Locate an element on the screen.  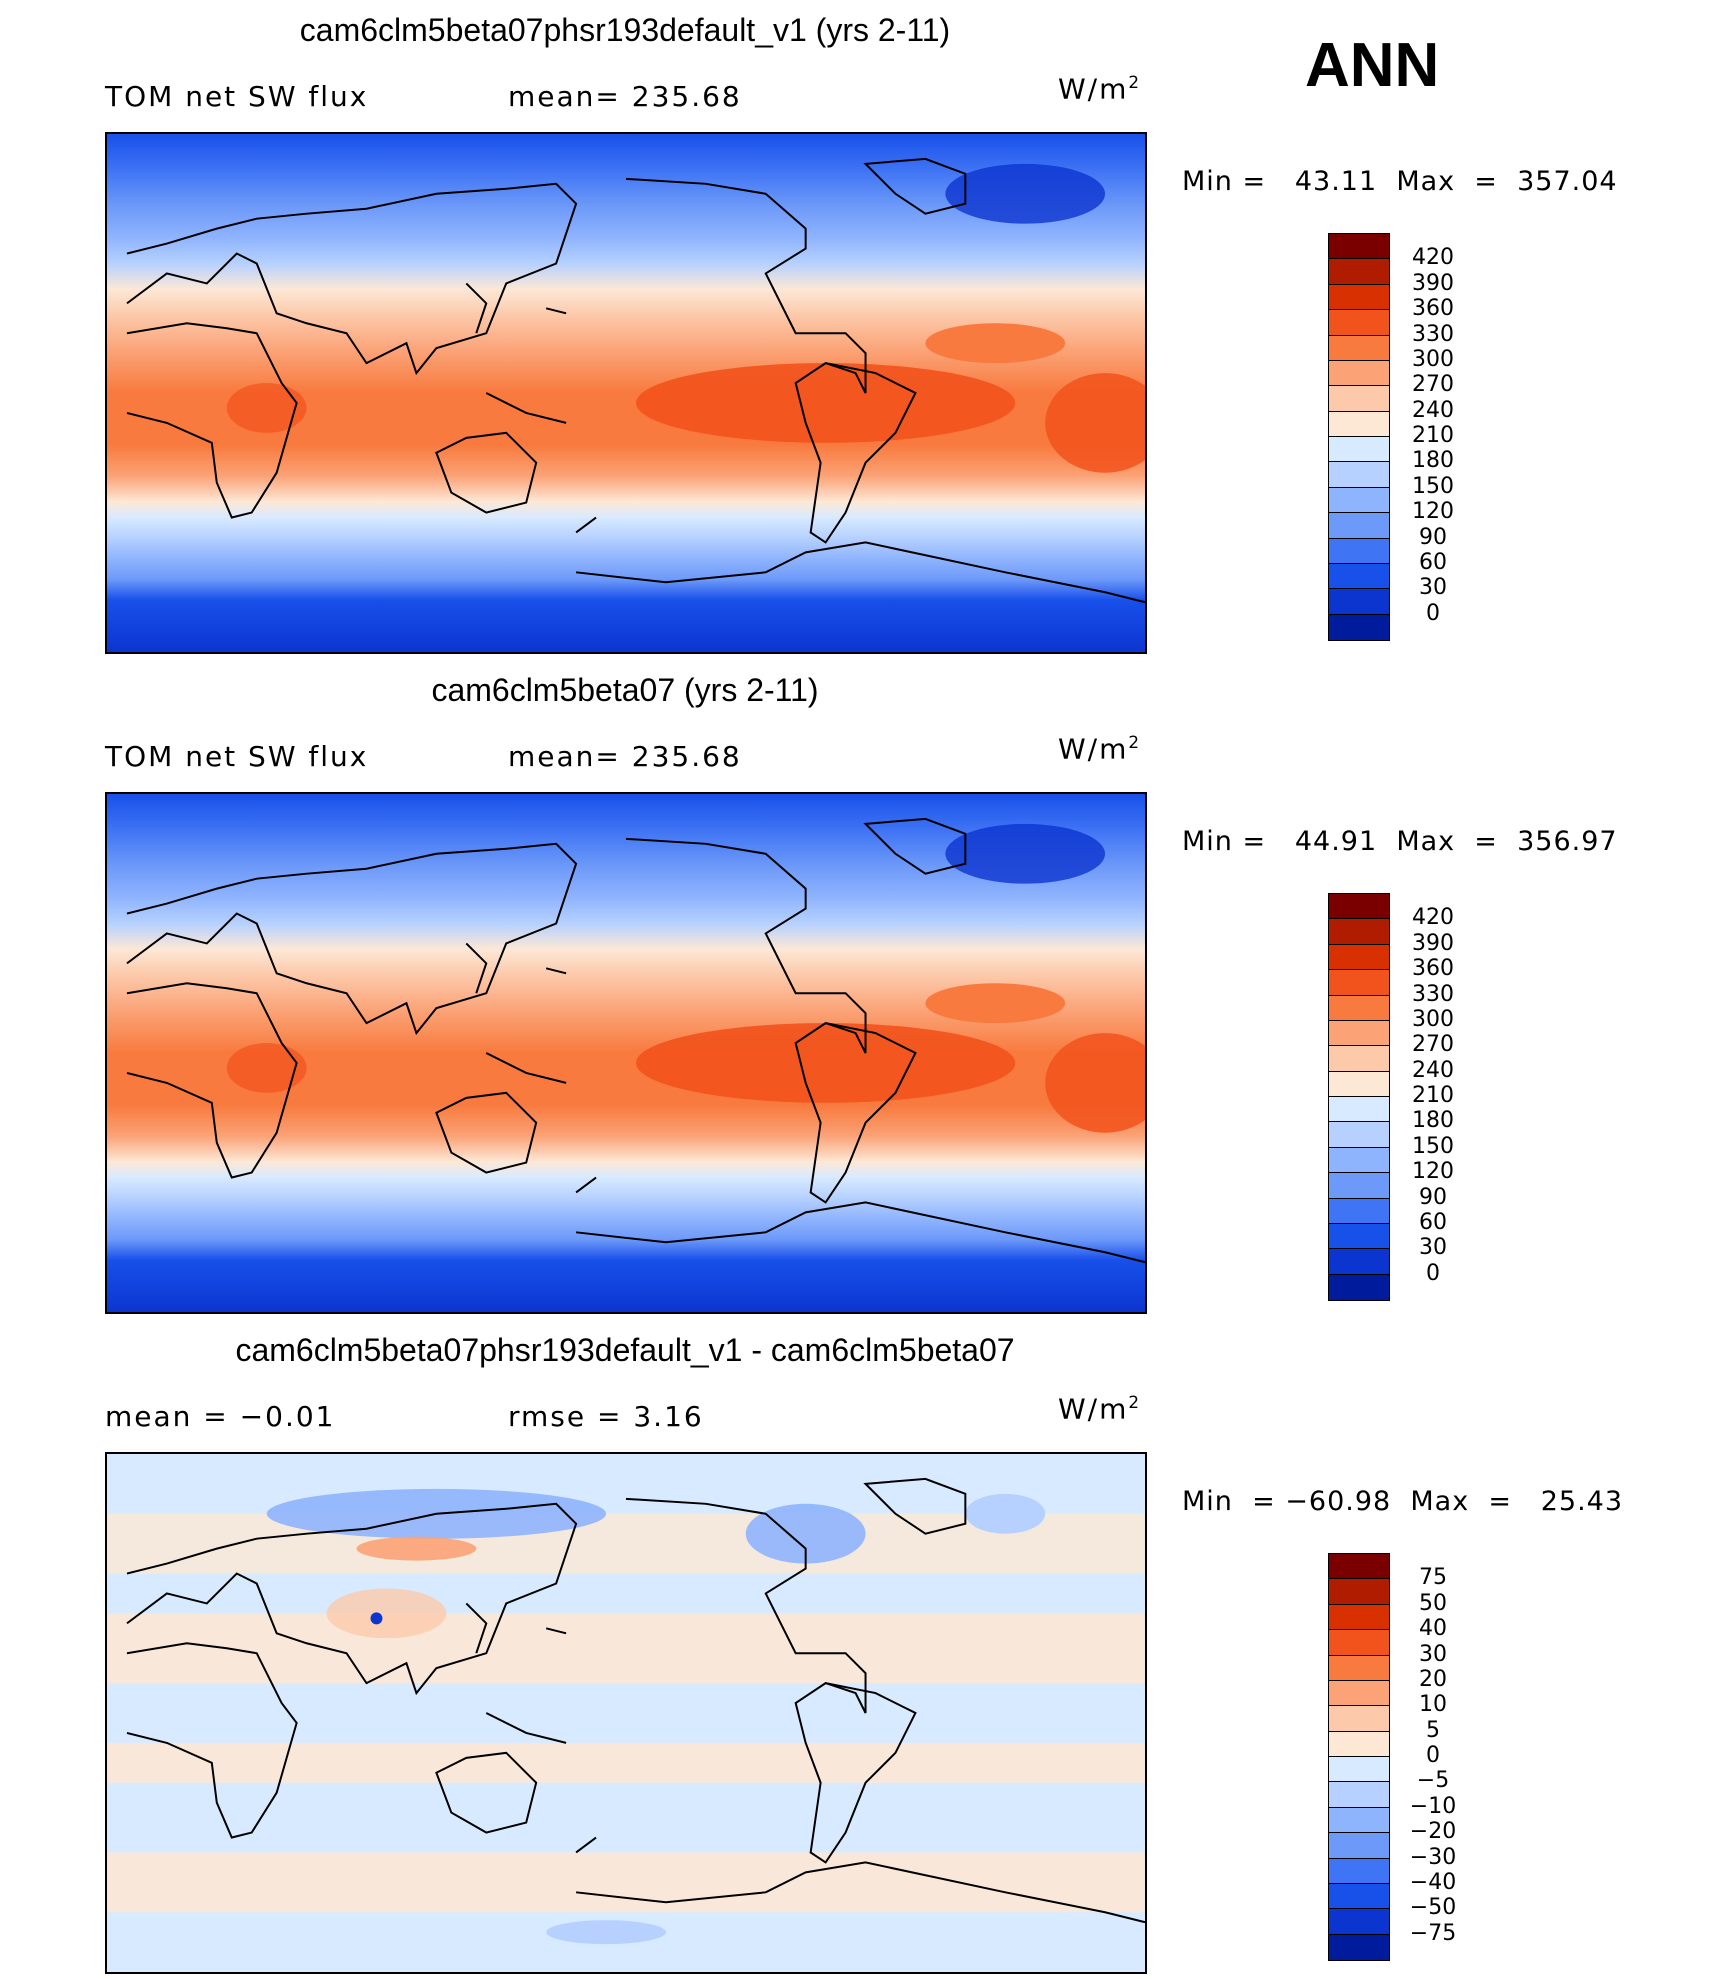
colorbar-tick-label: −40 is located at coordinates (1433, 1882).